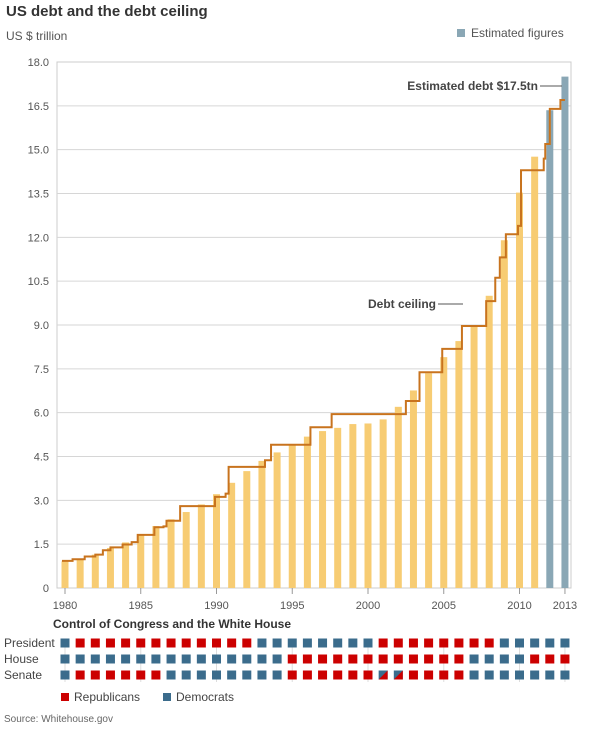 The image size is (606, 731). What do you see at coordinates (38, 238) in the screenshot?
I see `y-tick-label: 12.0` at bounding box center [38, 238].